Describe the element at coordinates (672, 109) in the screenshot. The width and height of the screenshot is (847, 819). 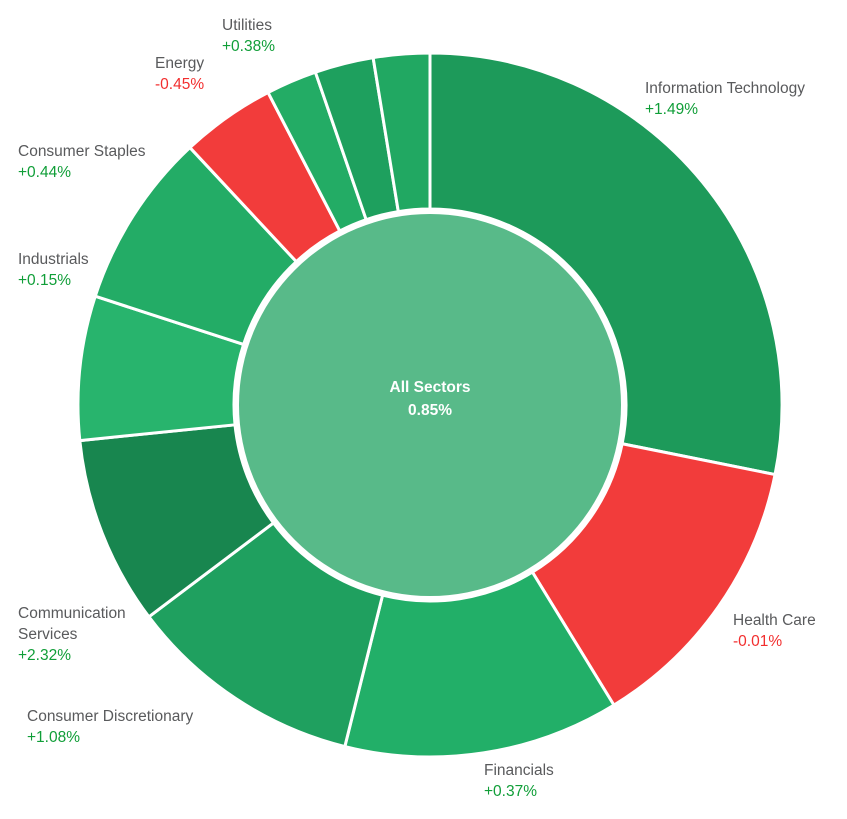
I see `sector-change-information-technology: +1.49%` at that location.